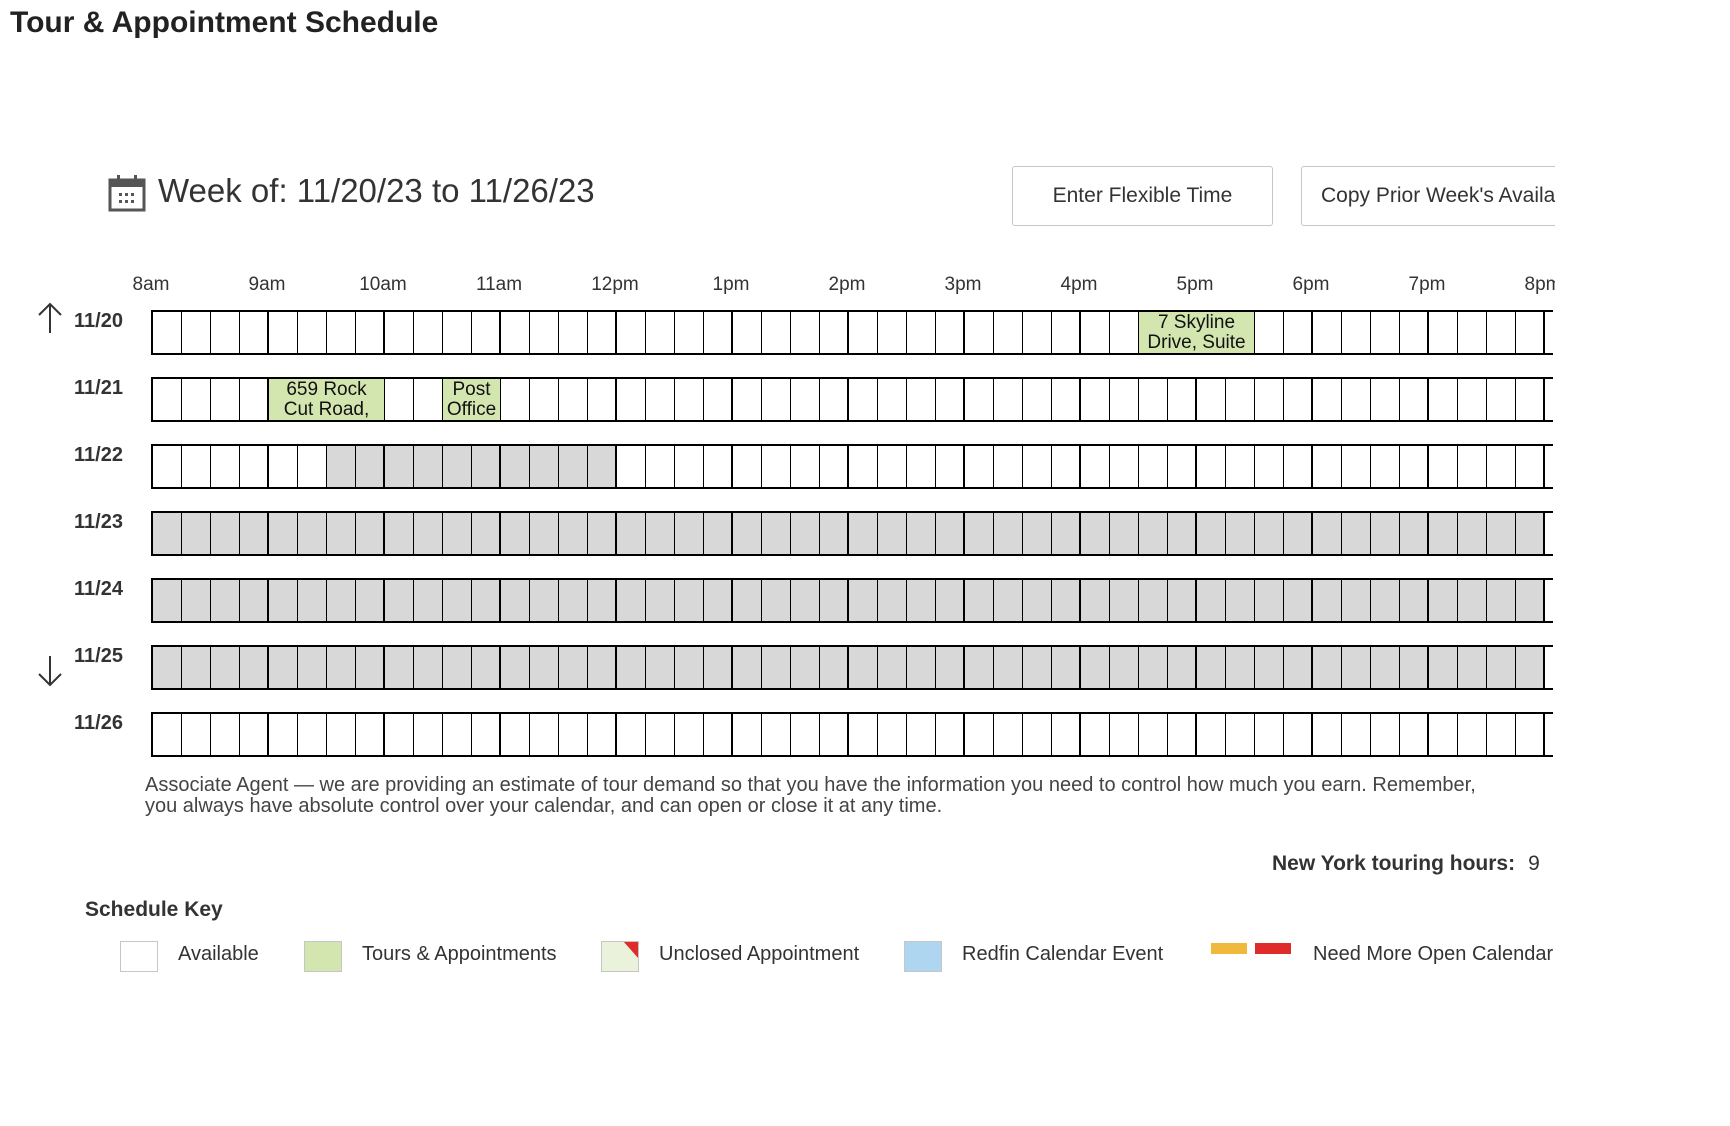 Image resolution: width=1730 pixels, height=1126 pixels. What do you see at coordinates (1197, 332) in the screenshot?
I see `appointment-block: 7 Skyline Drive, Suite` at bounding box center [1197, 332].